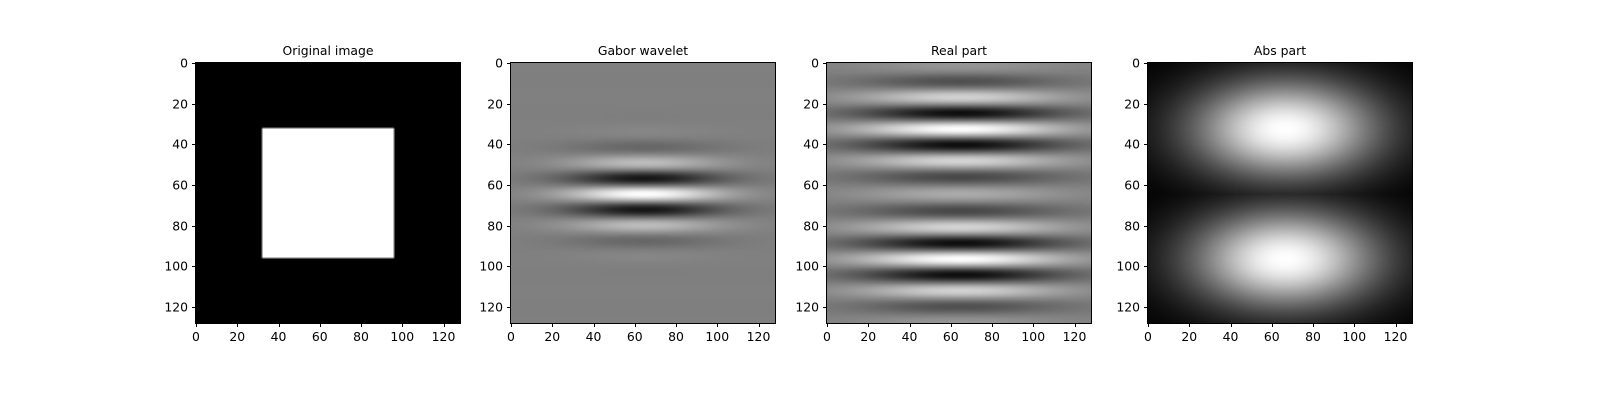 The height and width of the screenshot is (400, 1600). Describe the element at coordinates (402, 336) in the screenshot. I see `xticklabel-original-image-5: 100` at that location.